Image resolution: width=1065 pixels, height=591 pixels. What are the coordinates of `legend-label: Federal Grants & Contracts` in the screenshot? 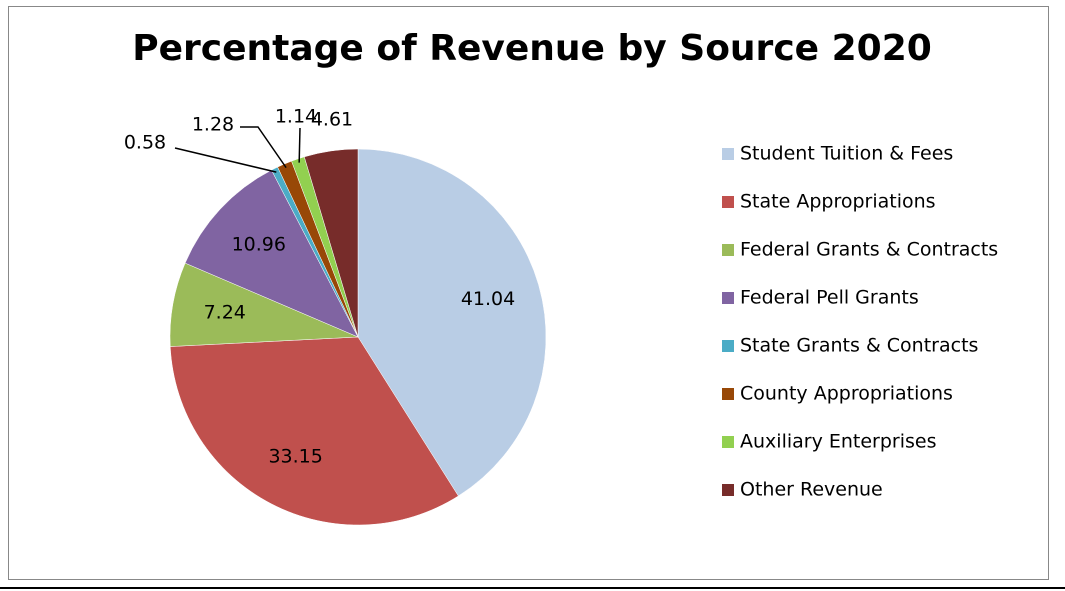 It's located at (869, 250).